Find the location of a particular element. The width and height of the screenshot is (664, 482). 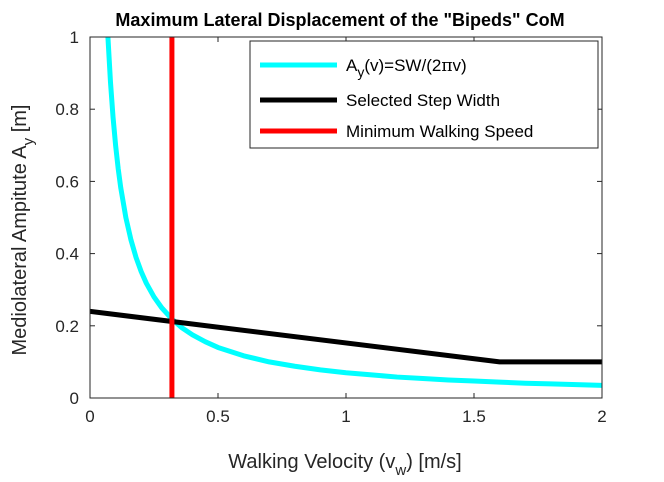

y-tick-label: 0.8 is located at coordinates (67, 109).